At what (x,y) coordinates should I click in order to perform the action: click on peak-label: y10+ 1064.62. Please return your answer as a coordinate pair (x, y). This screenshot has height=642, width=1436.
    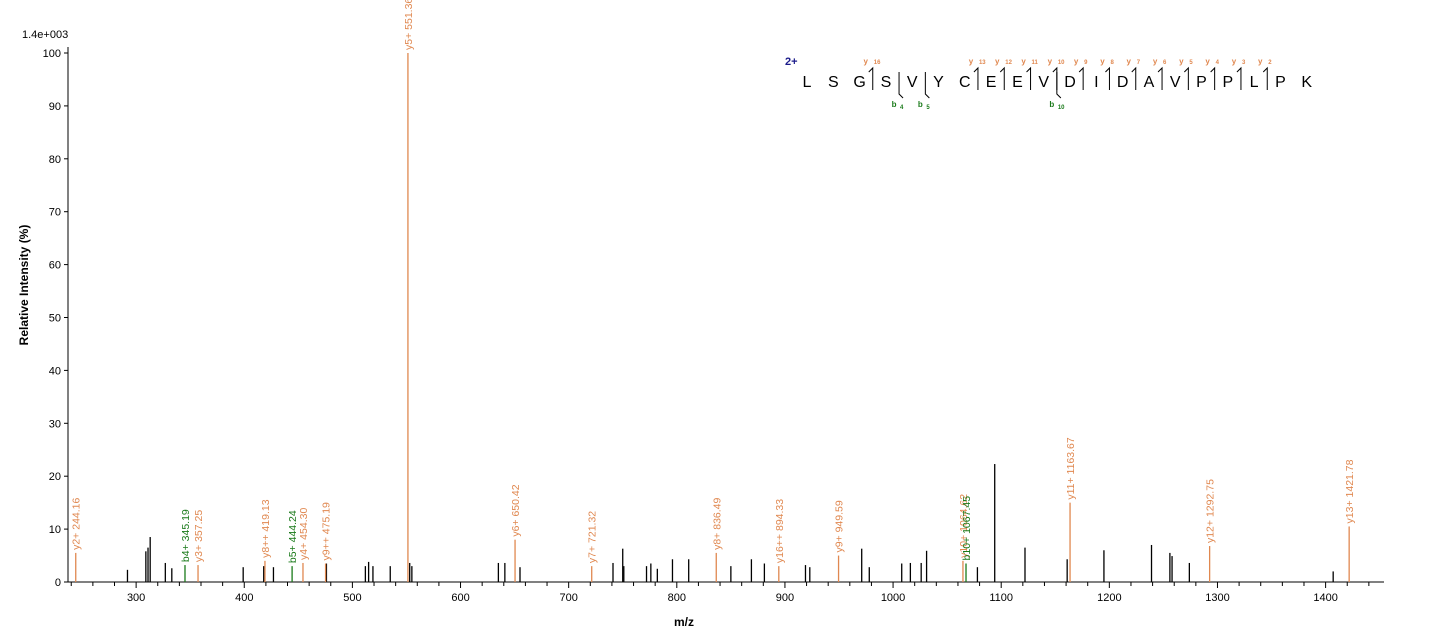
    Looking at the image, I should click on (964, 526).